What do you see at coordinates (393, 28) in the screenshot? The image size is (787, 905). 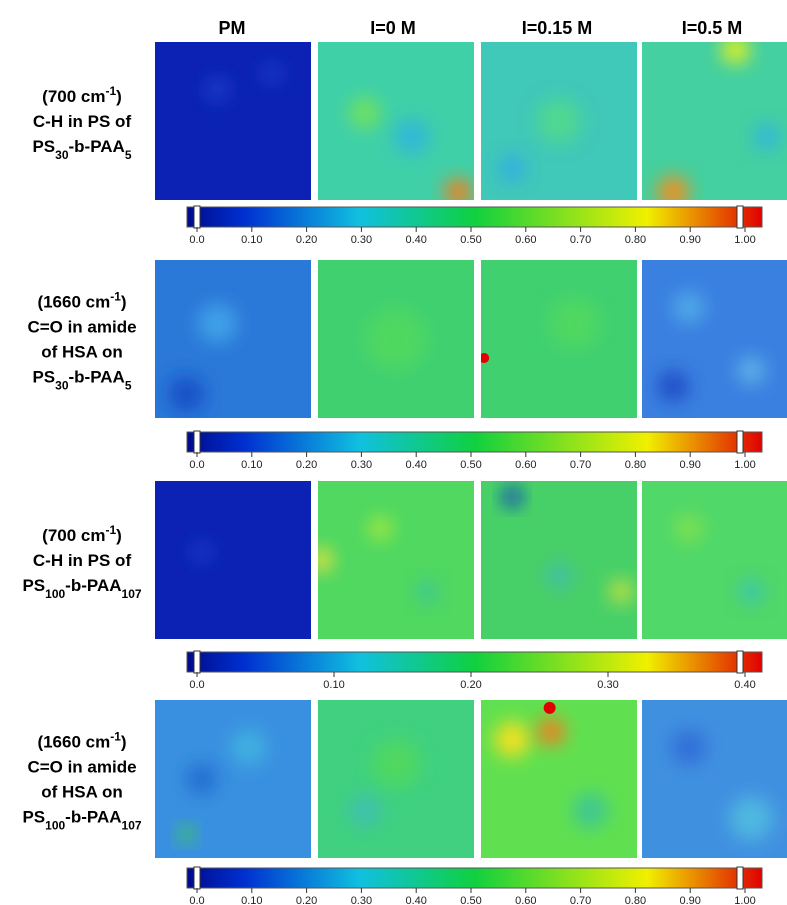 I see `column-header: I=0 M` at bounding box center [393, 28].